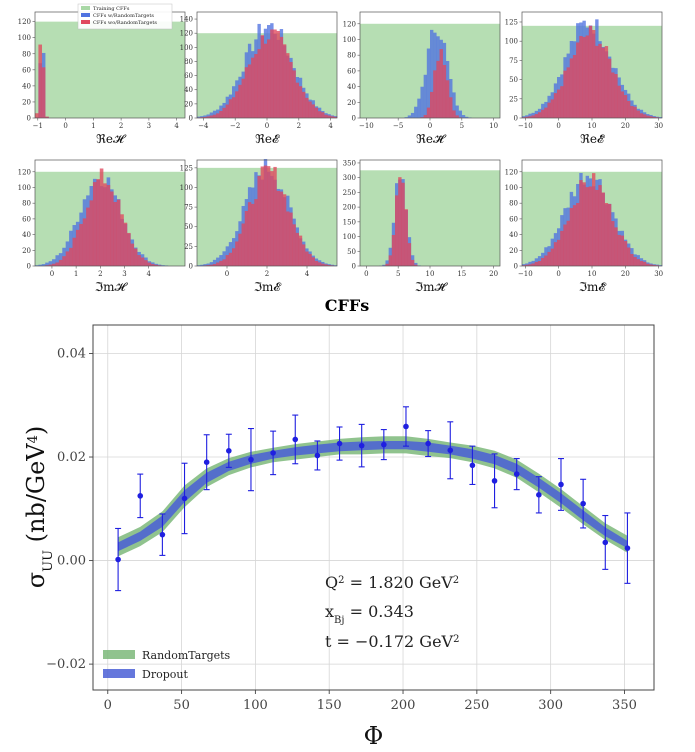  Describe the element at coordinates (36, 496) in the screenshot. I see `y-label-rest: (nb/GeV` at that location.